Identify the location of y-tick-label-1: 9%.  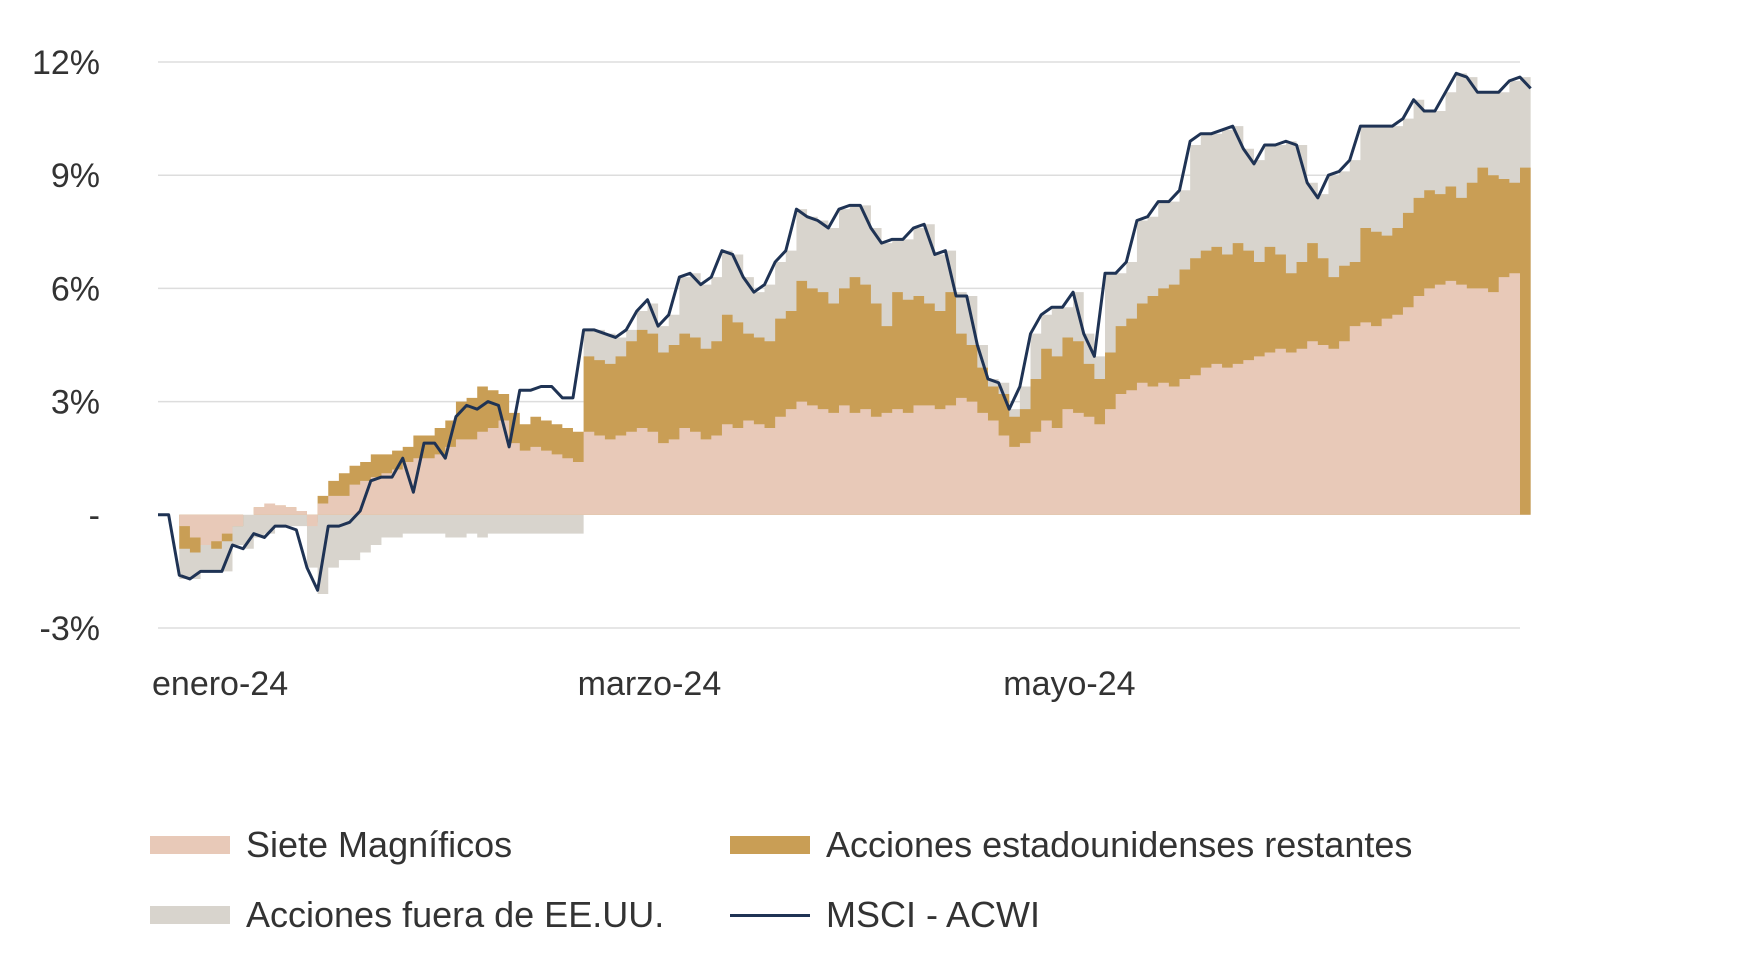
(75, 176).